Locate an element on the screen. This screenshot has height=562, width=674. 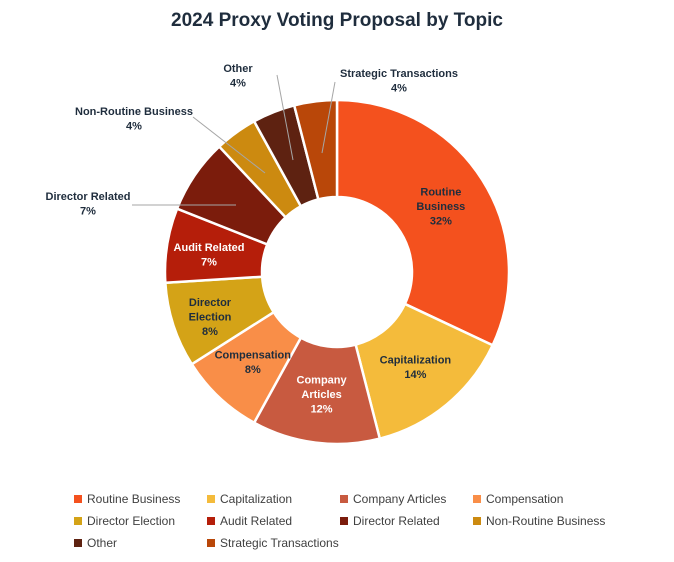
legend-label: Director Related is located at coordinates (396, 521).